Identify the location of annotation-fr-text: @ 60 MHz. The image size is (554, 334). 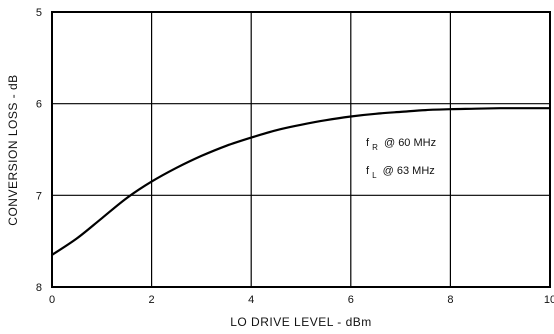
(410, 143).